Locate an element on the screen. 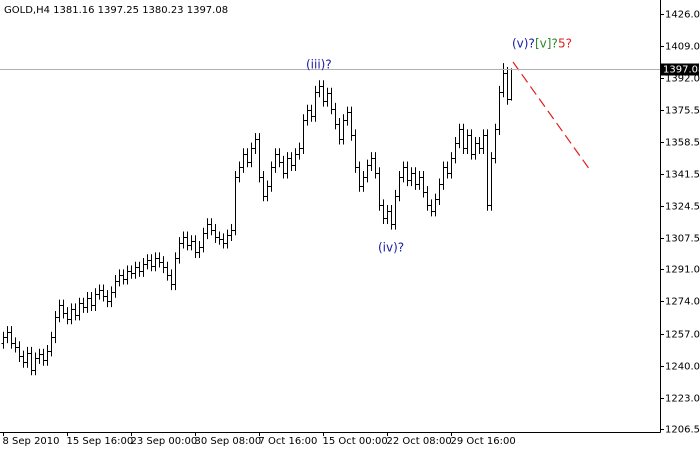 This screenshot has height=450, width=700. y-tick-label: 1426.00 is located at coordinates (682, 15).